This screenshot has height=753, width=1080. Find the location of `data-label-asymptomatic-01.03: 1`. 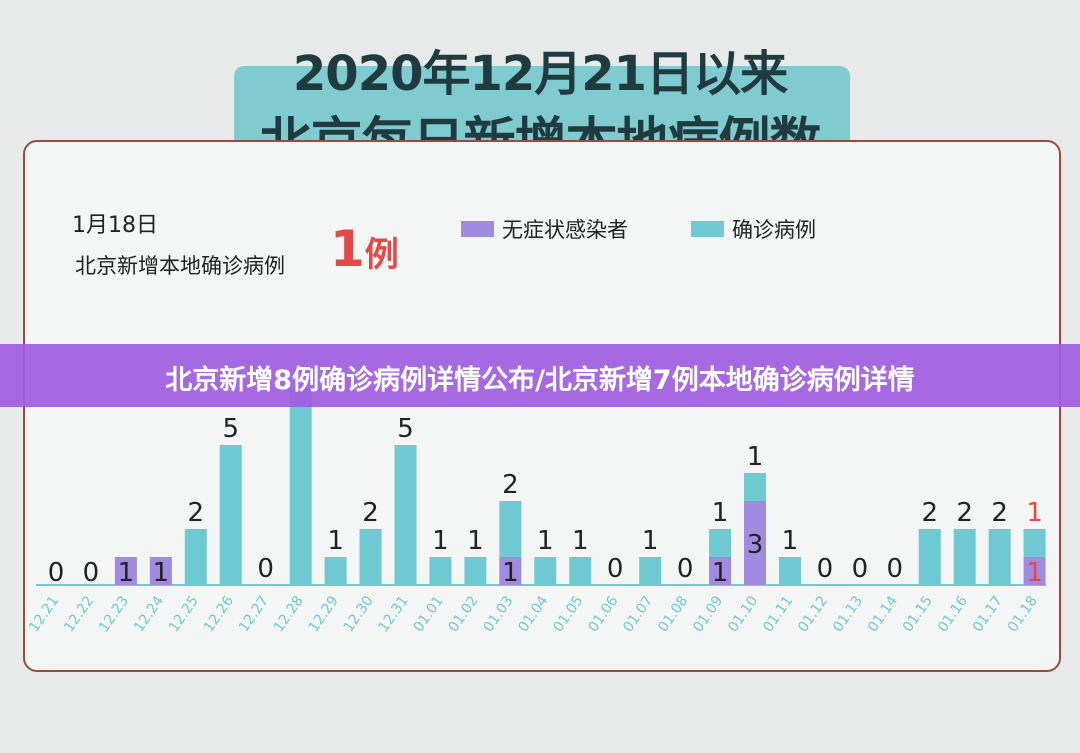

data-label-asymptomatic-01.03: 1 is located at coordinates (510, 573).